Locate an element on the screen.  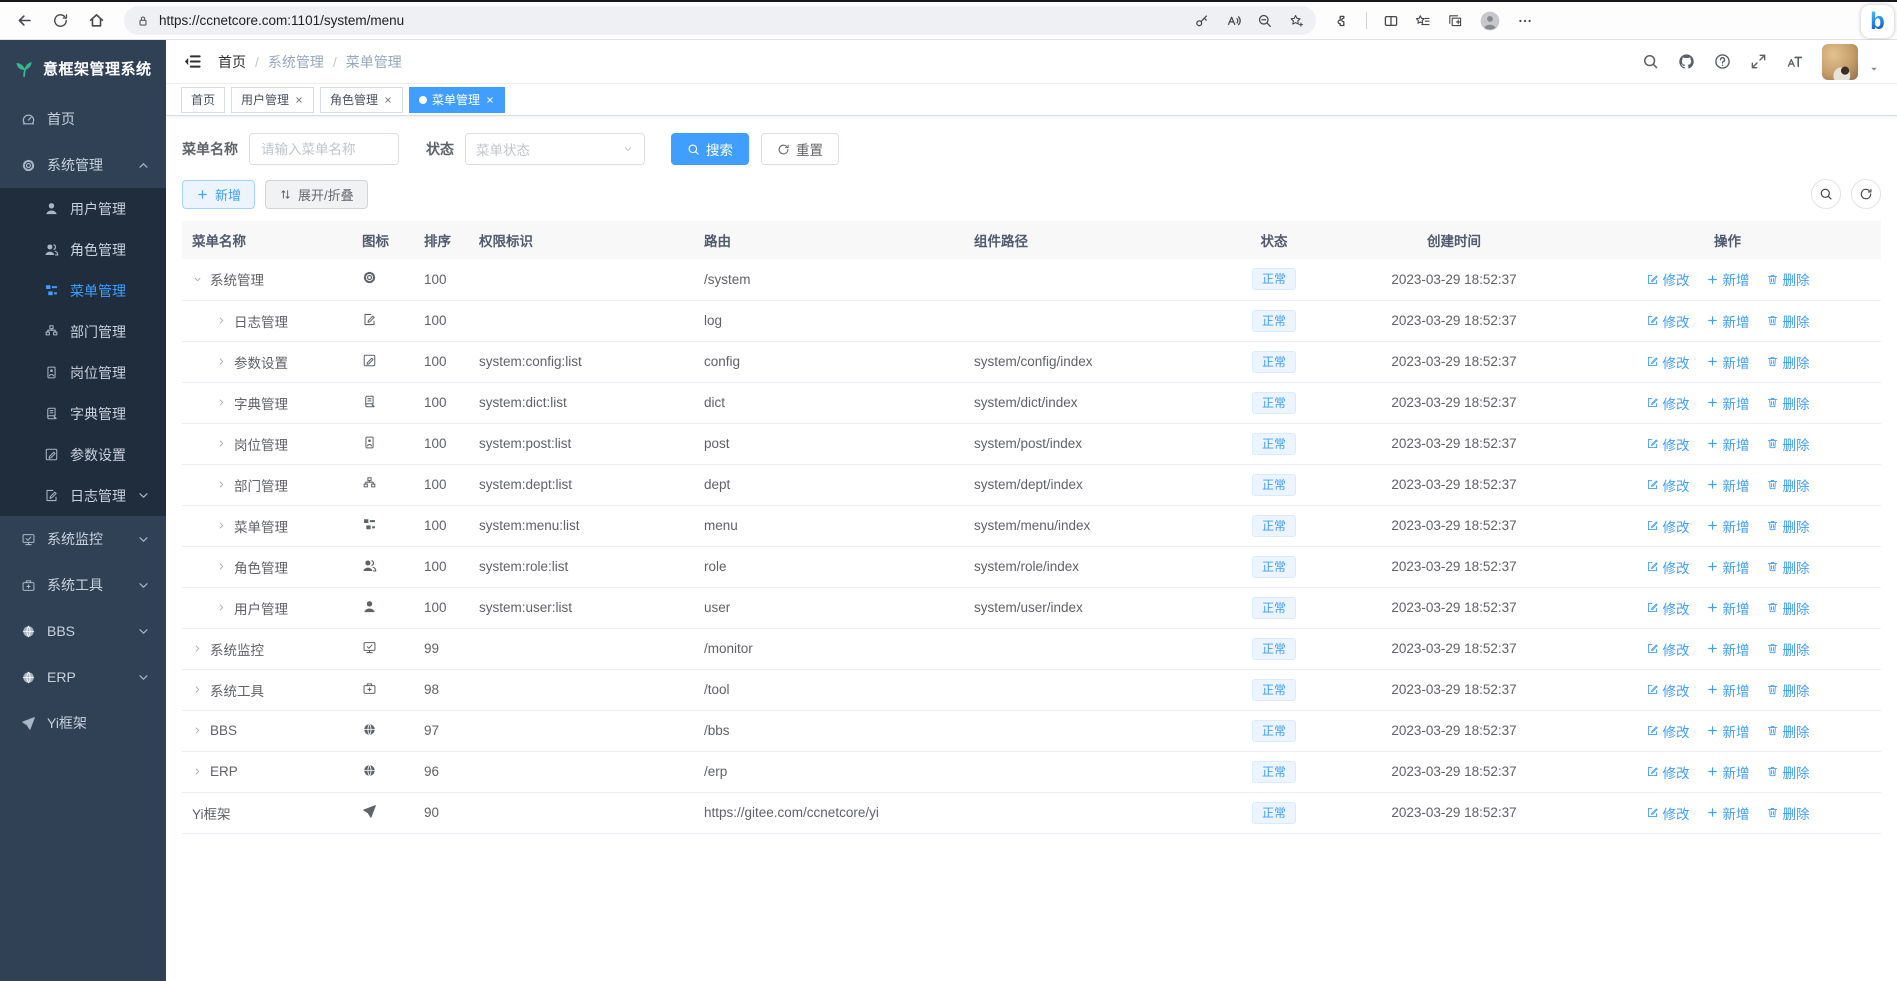
breadcrumb-item: 首页 is located at coordinates (232, 61).